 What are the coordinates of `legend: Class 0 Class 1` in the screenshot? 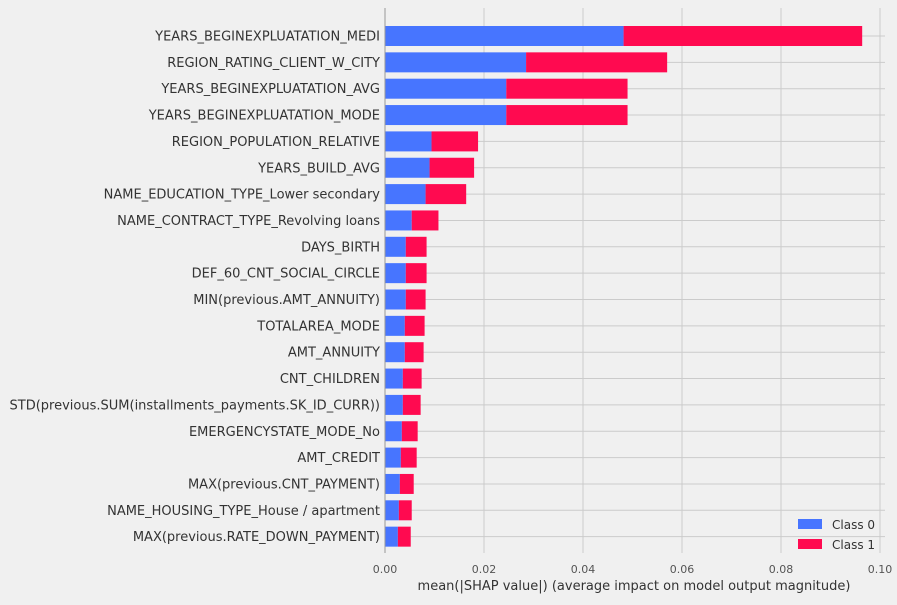 It's located at (836, 535).